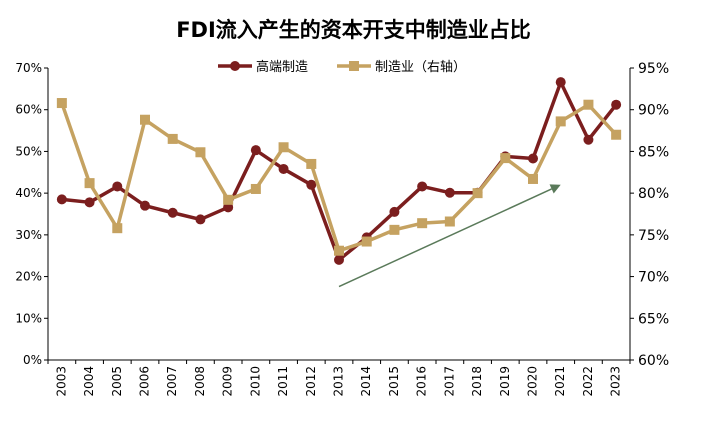 This screenshot has height=423, width=707. I want to click on y-left-tick-label: 60%, so click(28, 110).